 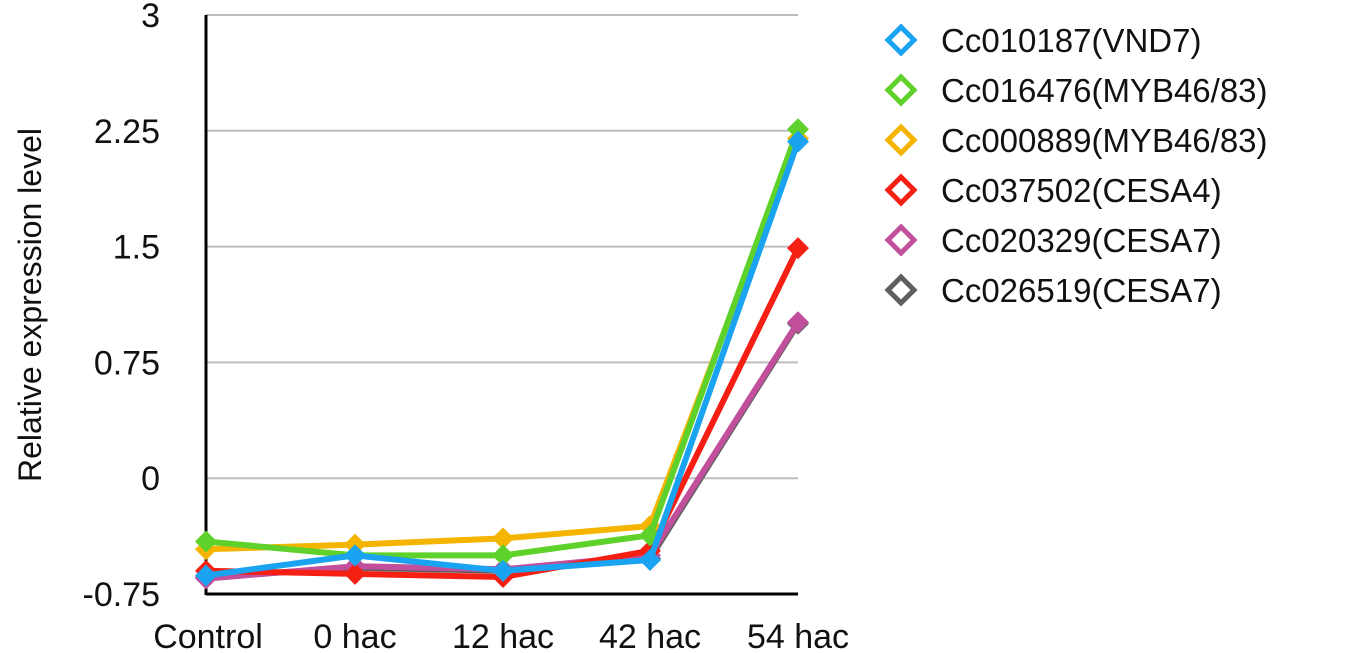 I want to click on legend-item: Cc020329(CESA7), so click(x=1053, y=240).